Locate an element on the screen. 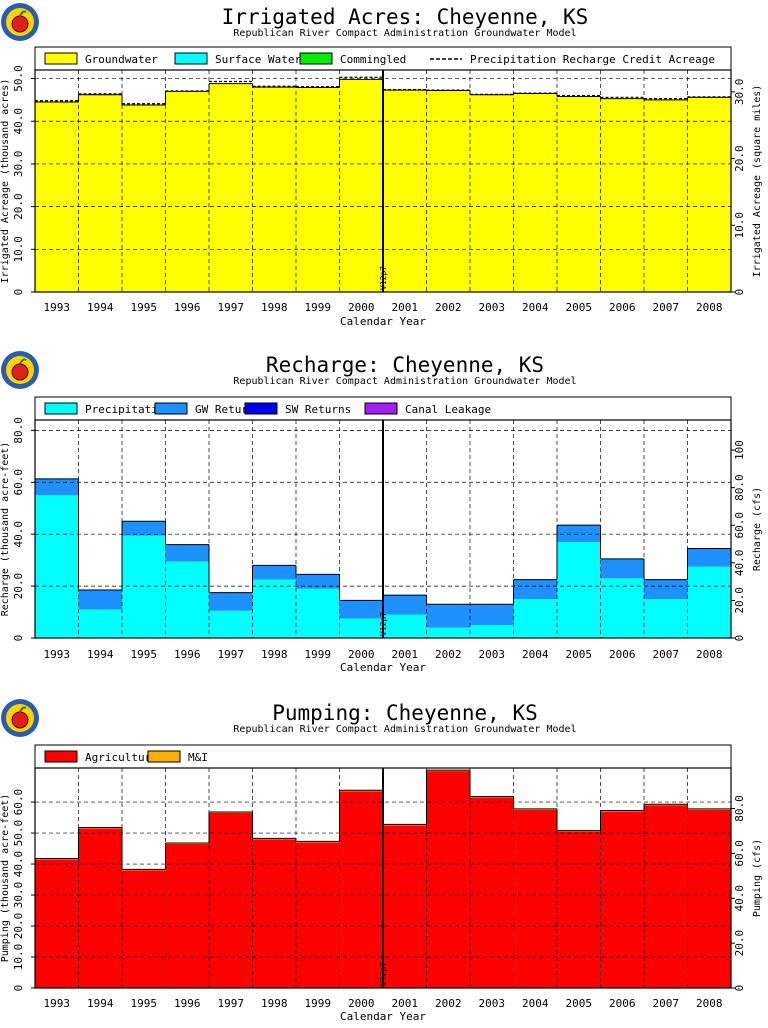 This screenshot has height=1028, width=768. chart-title: Pumping: Cheyenne, KS is located at coordinates (405, 713).